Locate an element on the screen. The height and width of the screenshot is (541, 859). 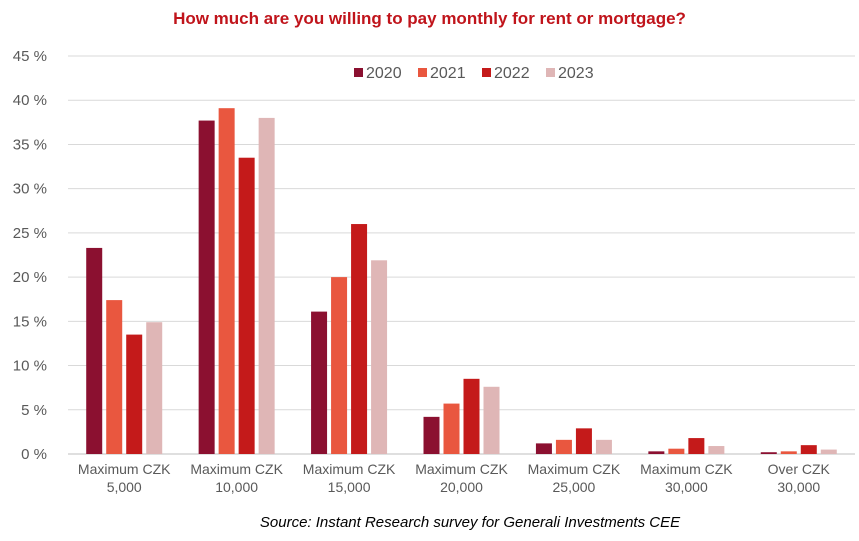
x-tick-label: 20,000 is located at coordinates (461, 487).